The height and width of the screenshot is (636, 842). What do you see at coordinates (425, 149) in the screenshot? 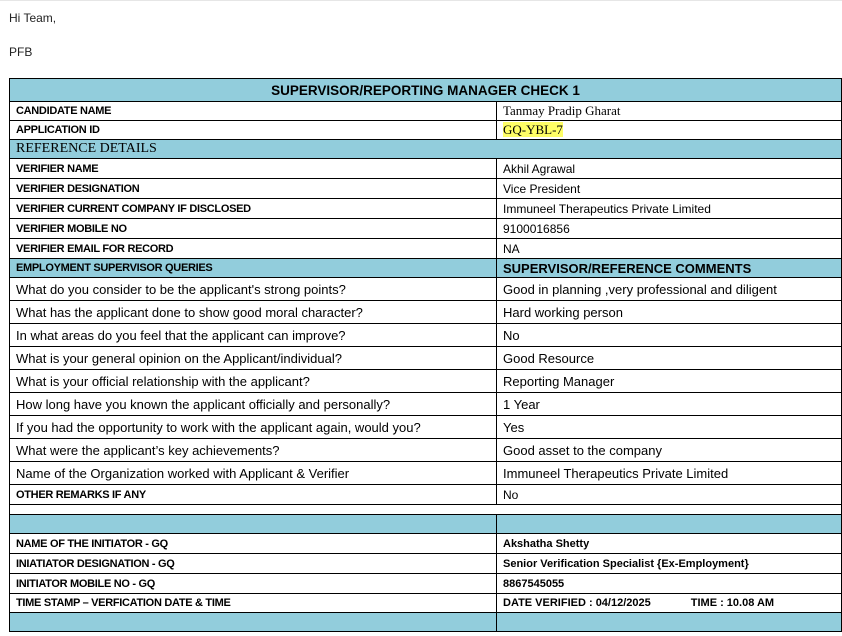
I see `reference-header: REFERENCE DETAILS` at bounding box center [425, 149].